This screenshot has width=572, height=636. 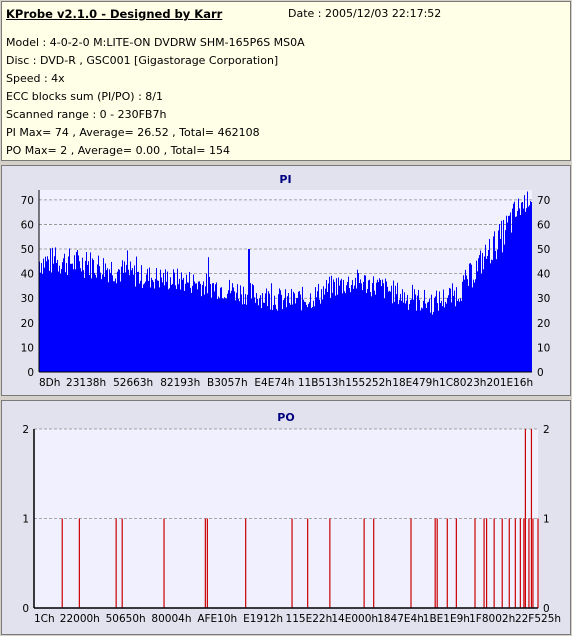 I want to click on x-tick-label: 11B513h, so click(x=321, y=383).